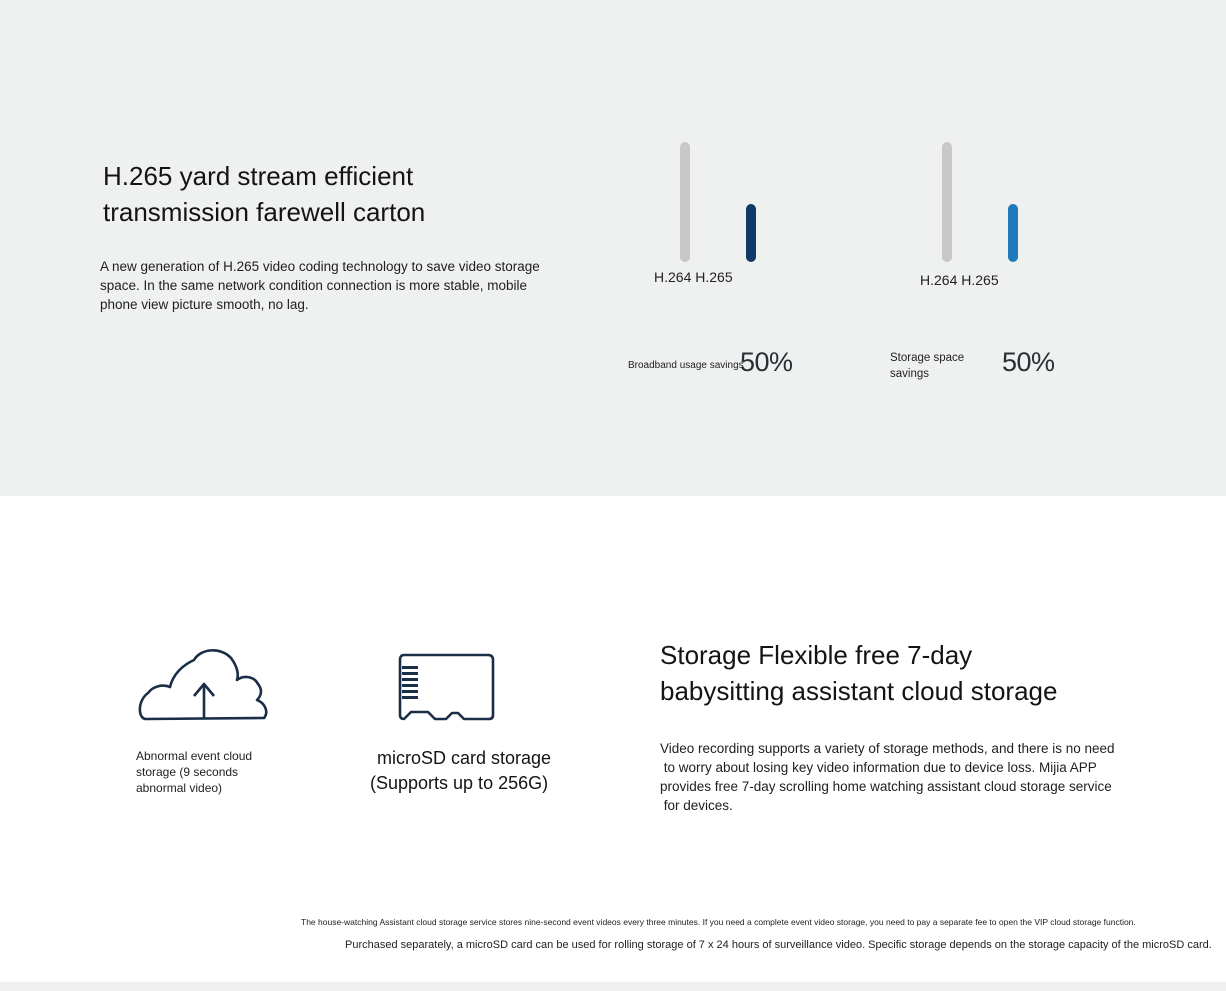 This screenshot has height=991, width=1226. Describe the element at coordinates (194, 756) in the screenshot. I see `cloud-label-line1: Abnormal event cloud` at that location.